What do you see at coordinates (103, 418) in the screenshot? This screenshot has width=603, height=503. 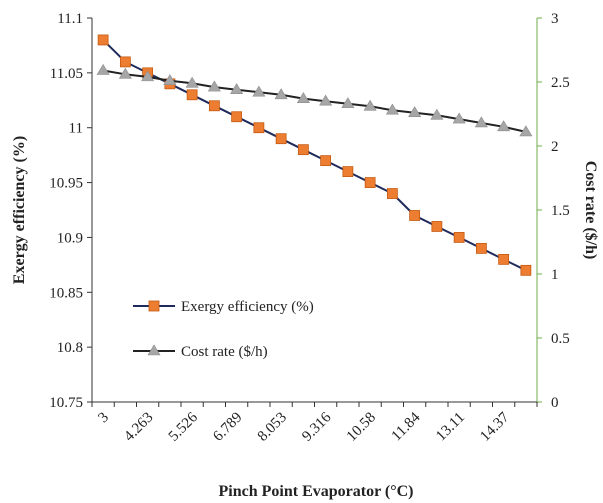 I see `x-tick-label: 3` at bounding box center [103, 418].